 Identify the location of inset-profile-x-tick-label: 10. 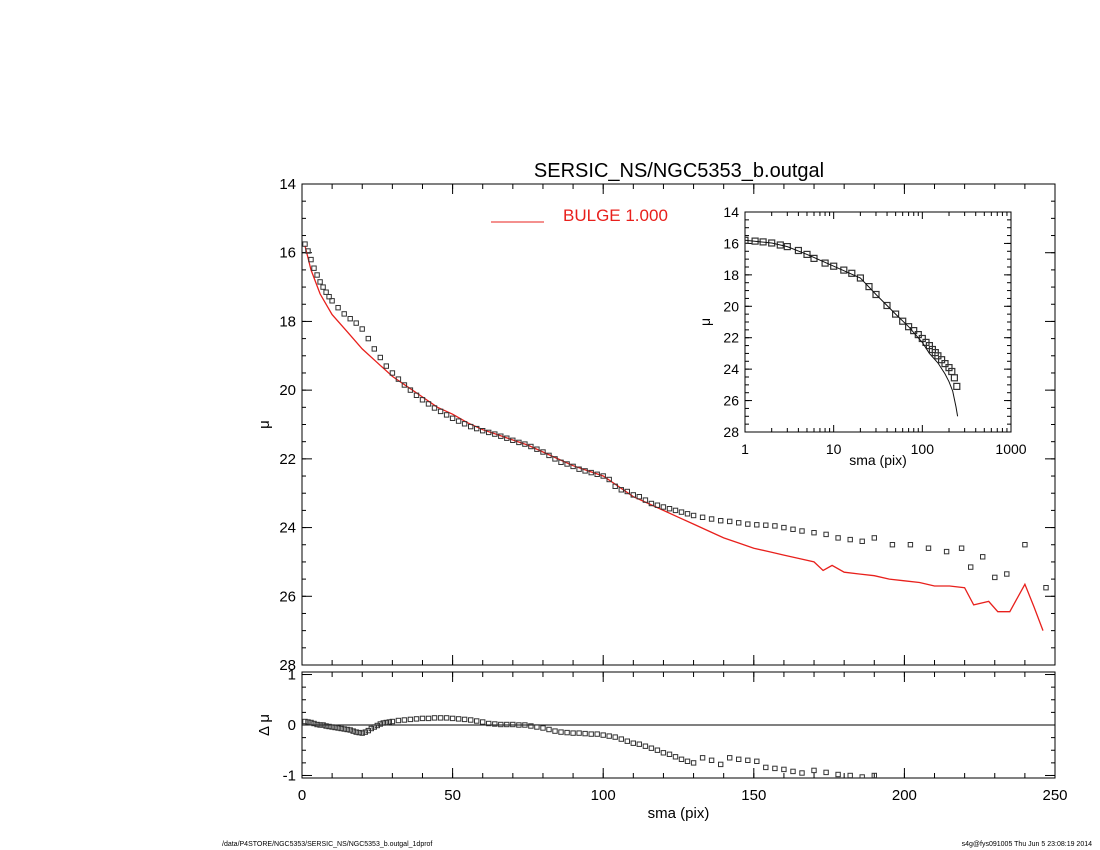
(834, 449).